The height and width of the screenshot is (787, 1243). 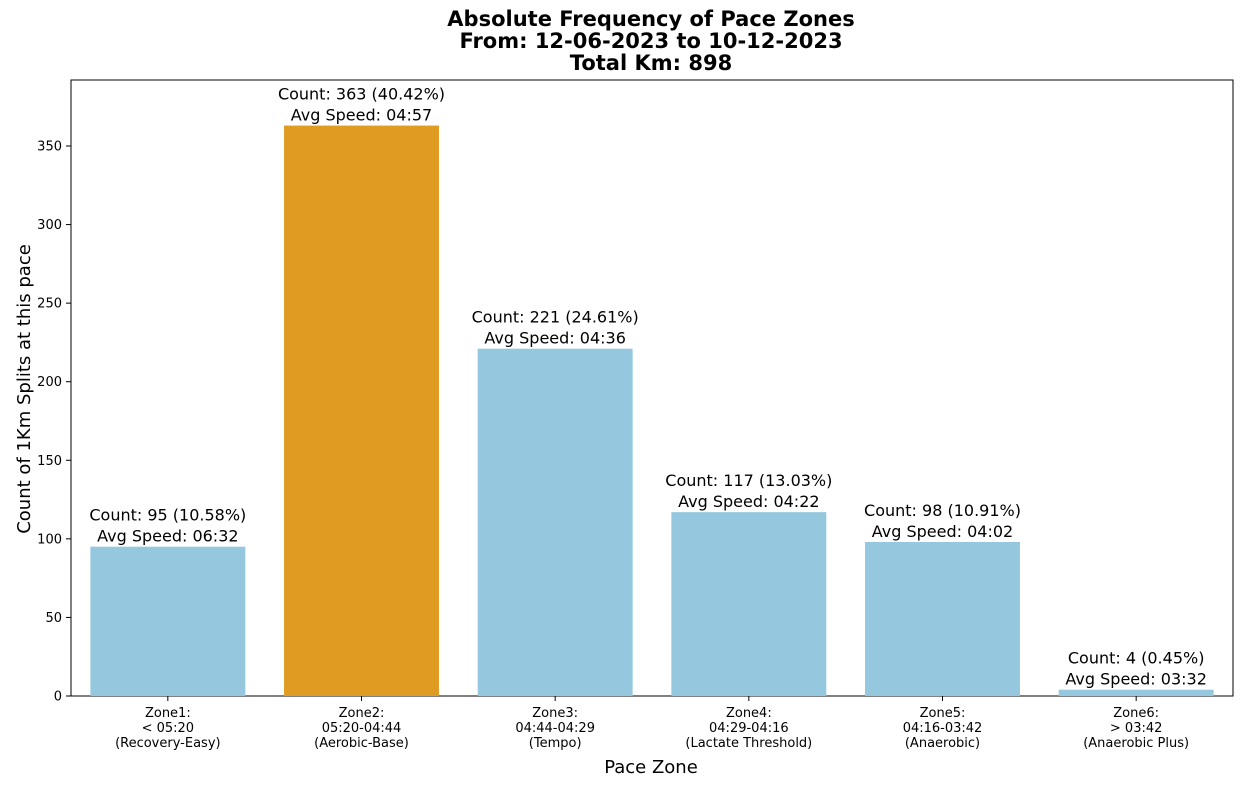 What do you see at coordinates (53, 618) in the screenshot?
I see `y-tick-label: 50` at bounding box center [53, 618].